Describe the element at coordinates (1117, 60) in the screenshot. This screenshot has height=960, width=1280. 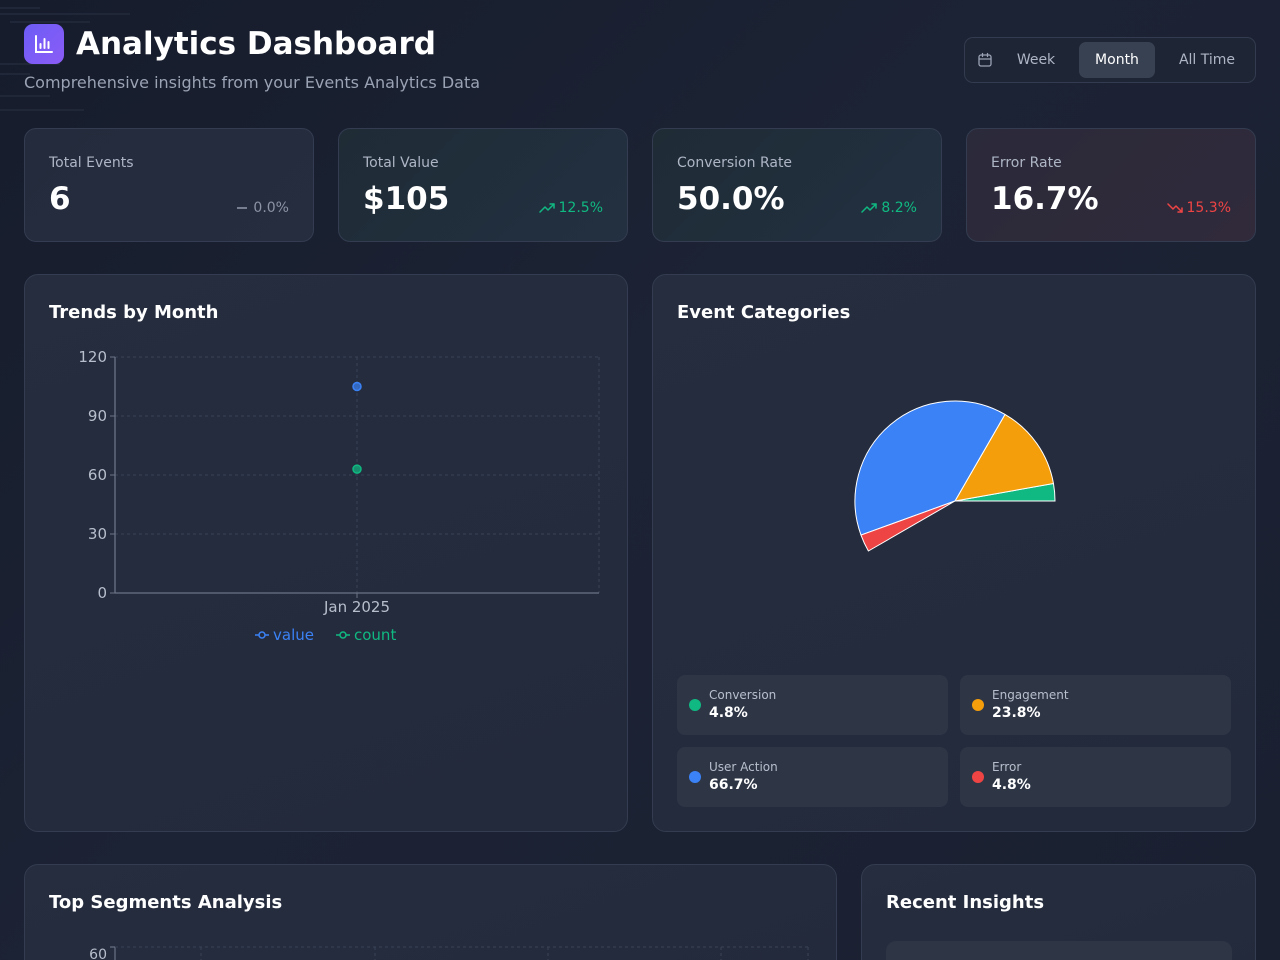
I see `range-month-button: Month` at that location.